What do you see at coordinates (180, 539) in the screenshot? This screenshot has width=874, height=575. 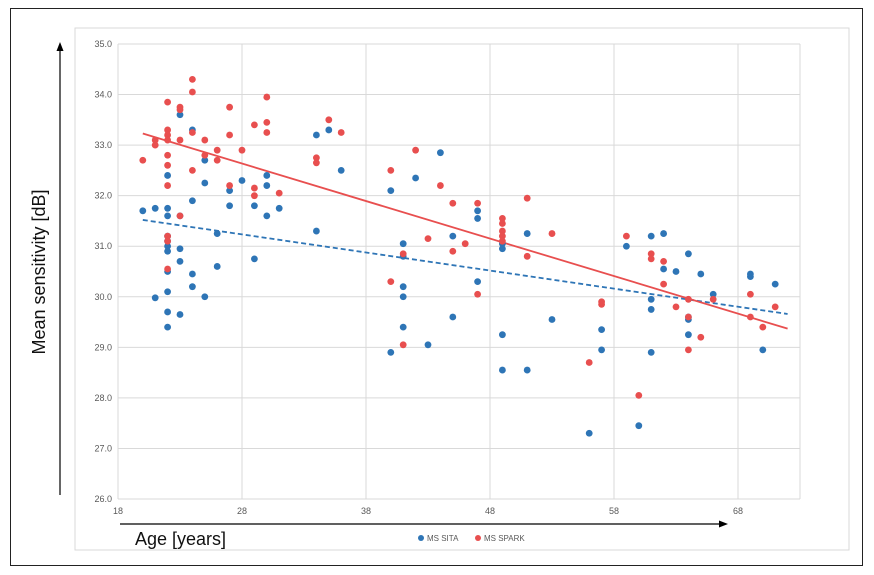 I see `x-axis-title: Age [years]` at bounding box center [180, 539].